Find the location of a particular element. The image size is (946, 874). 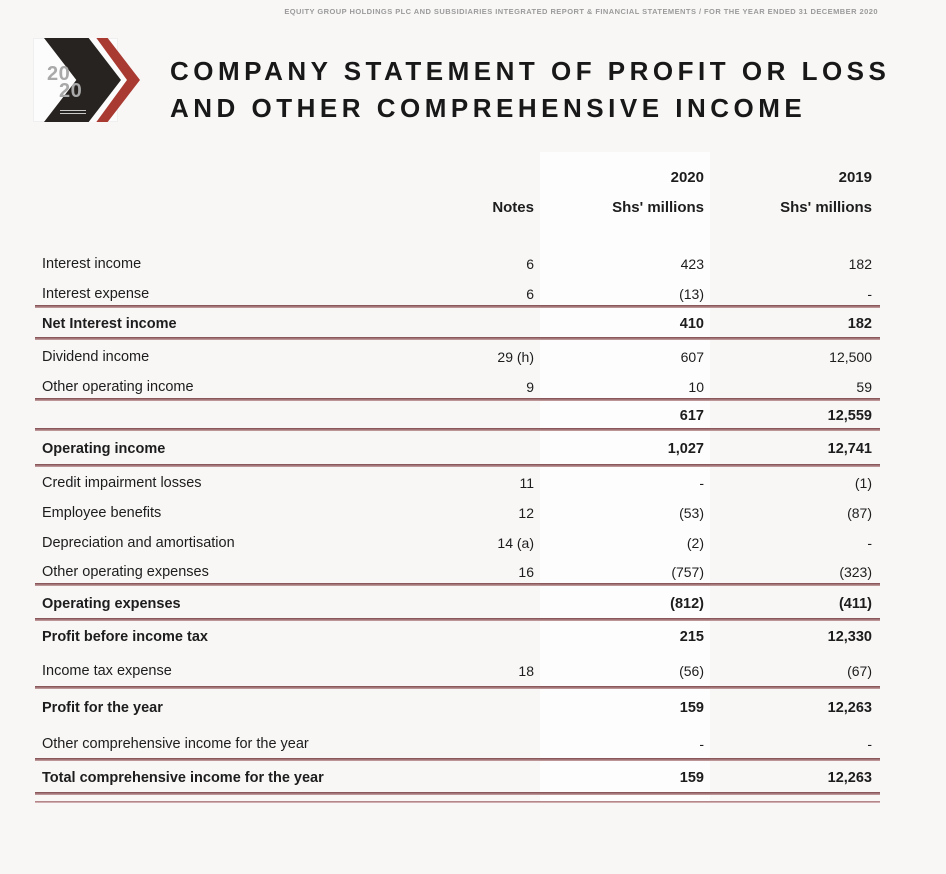

value-2019: 12,330 is located at coordinates (849, 637).